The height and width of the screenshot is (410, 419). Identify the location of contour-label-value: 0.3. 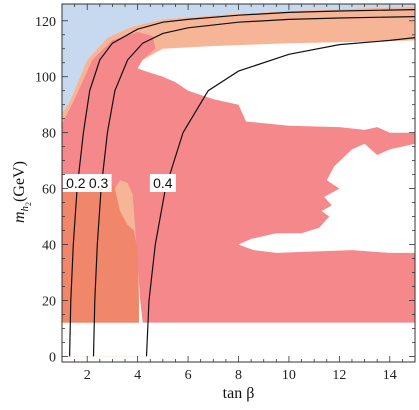
(99, 183).